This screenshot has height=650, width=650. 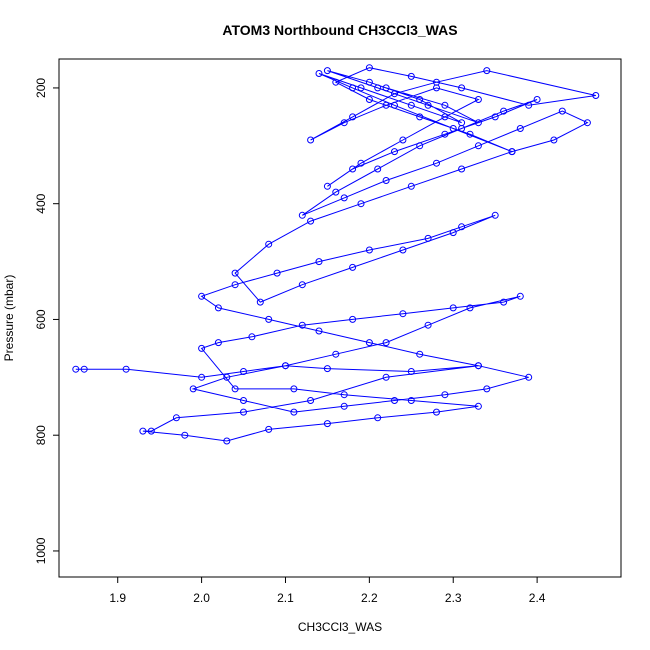 What do you see at coordinates (340, 627) in the screenshot?
I see `x-axis-label: CH3CCl3_WAS` at bounding box center [340, 627].